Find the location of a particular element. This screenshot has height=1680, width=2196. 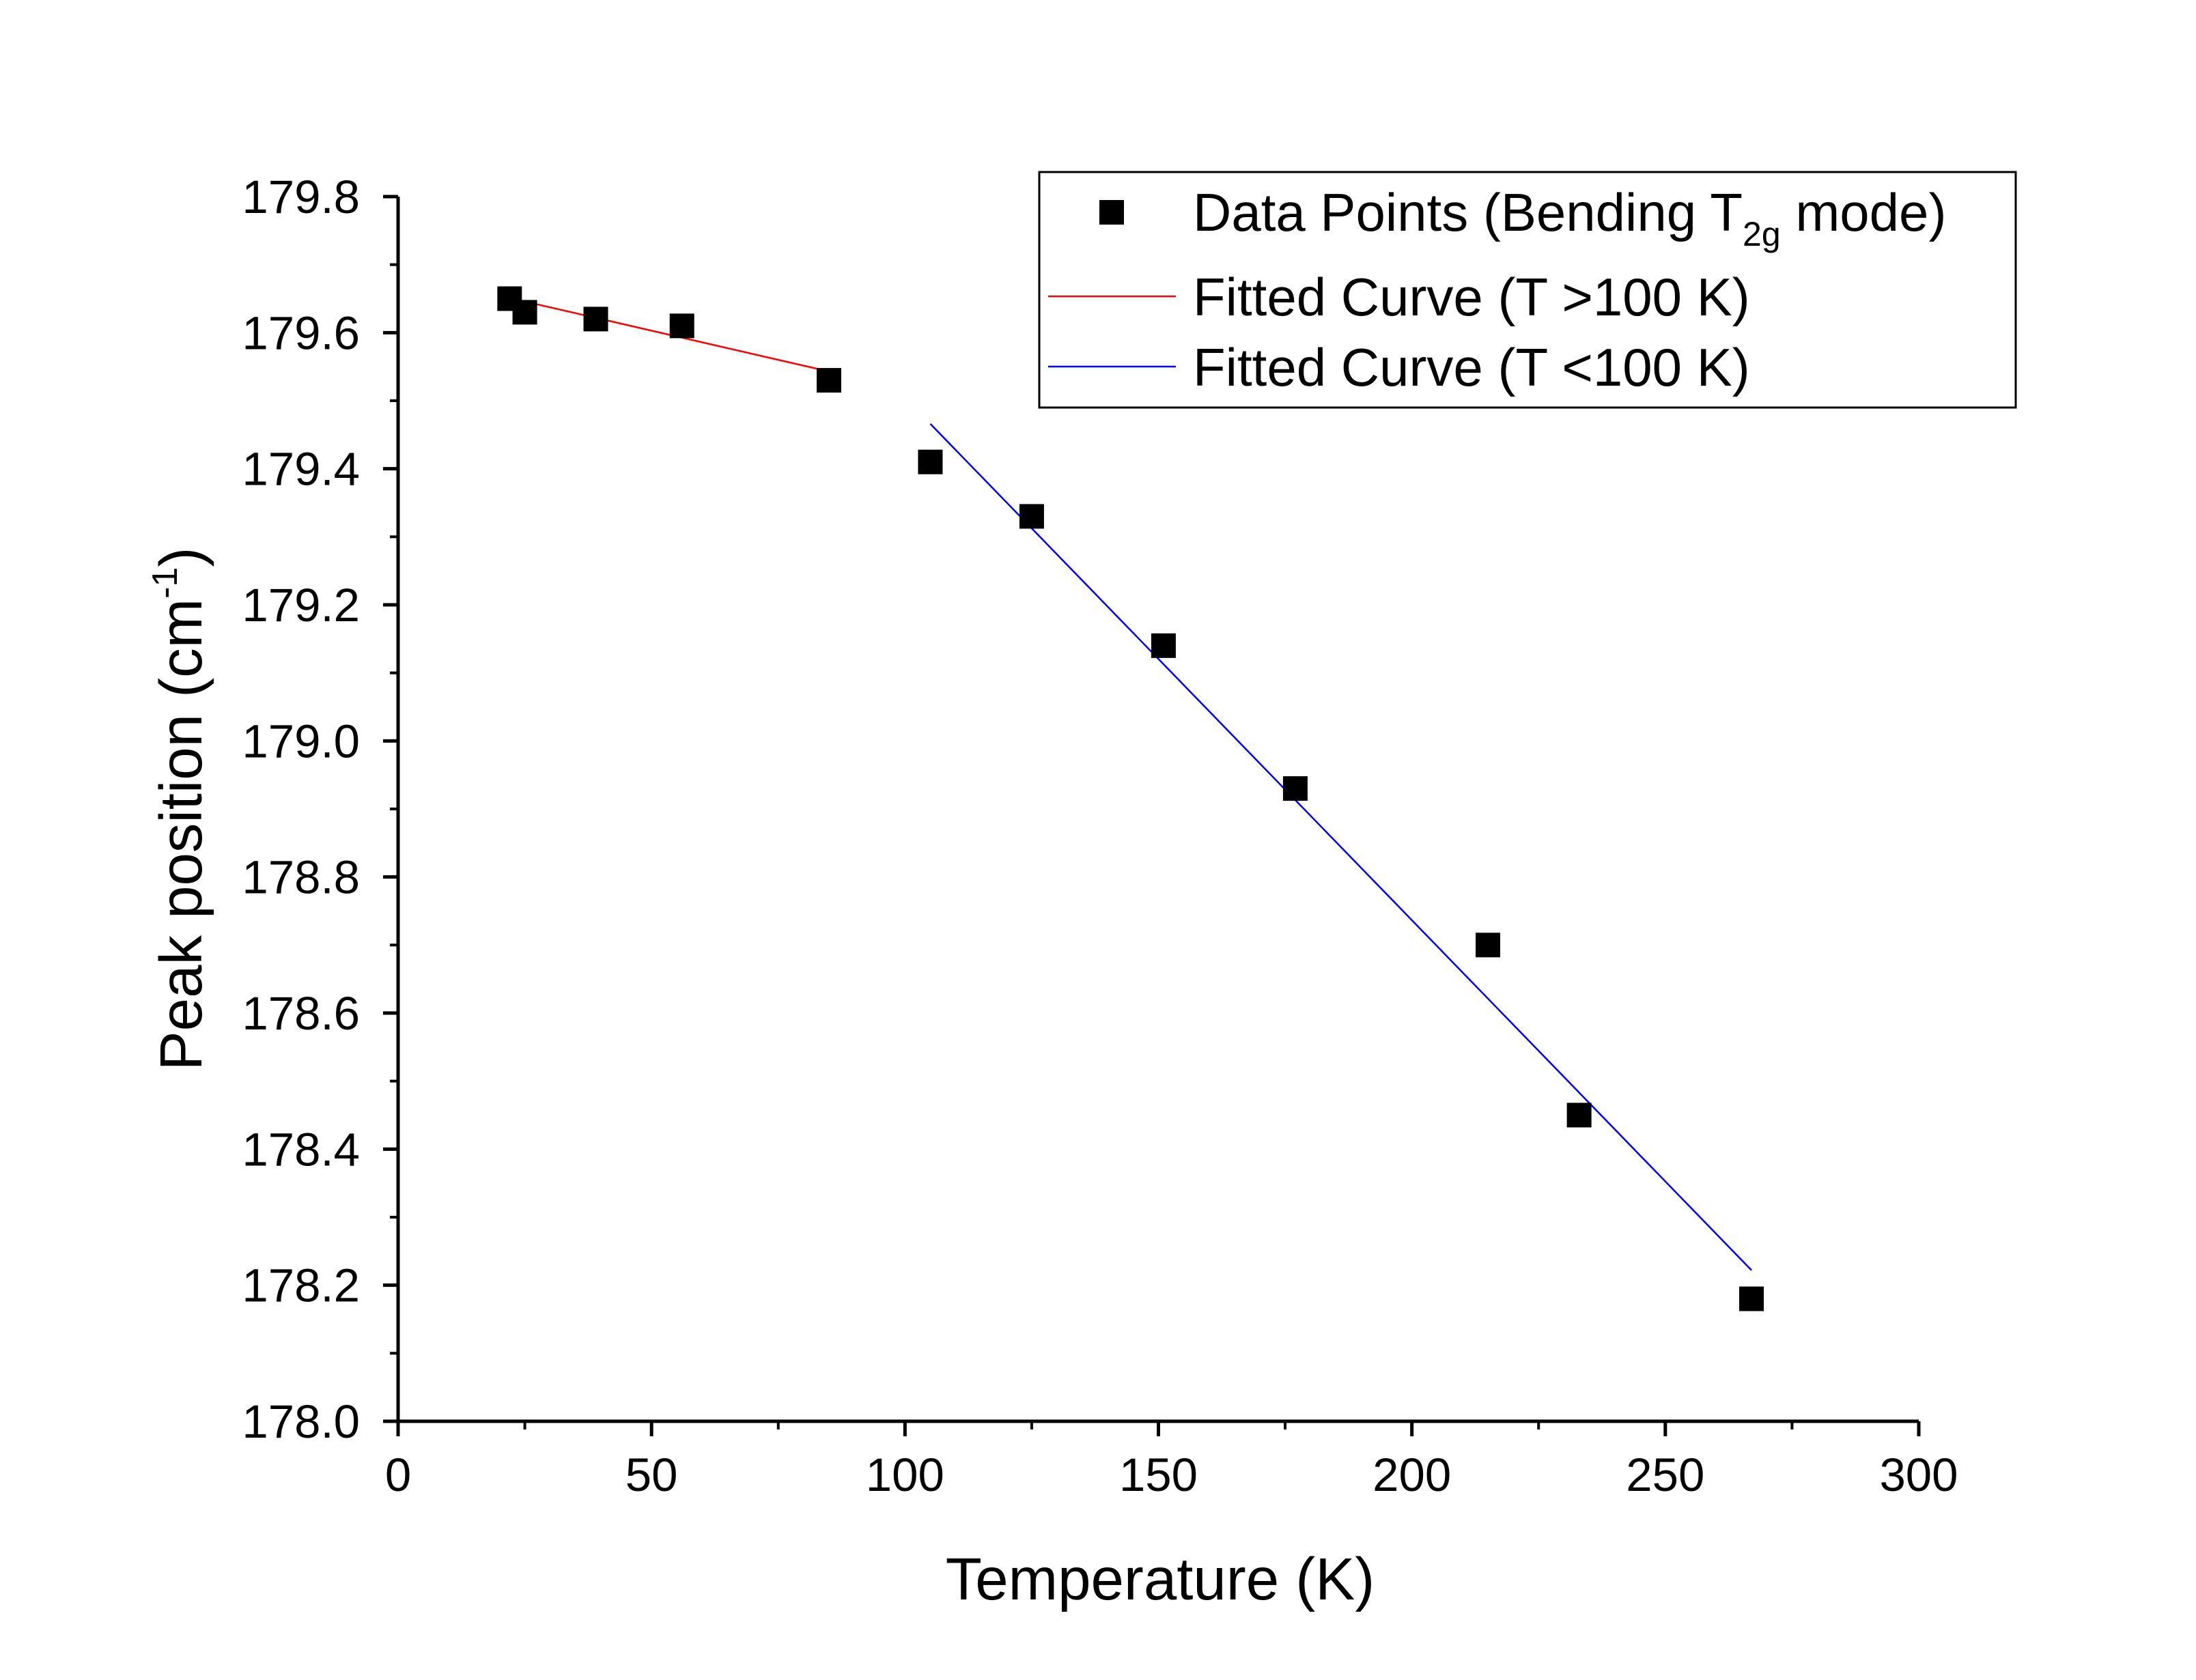

y-tick-label: 178.0 is located at coordinates (301, 1421).